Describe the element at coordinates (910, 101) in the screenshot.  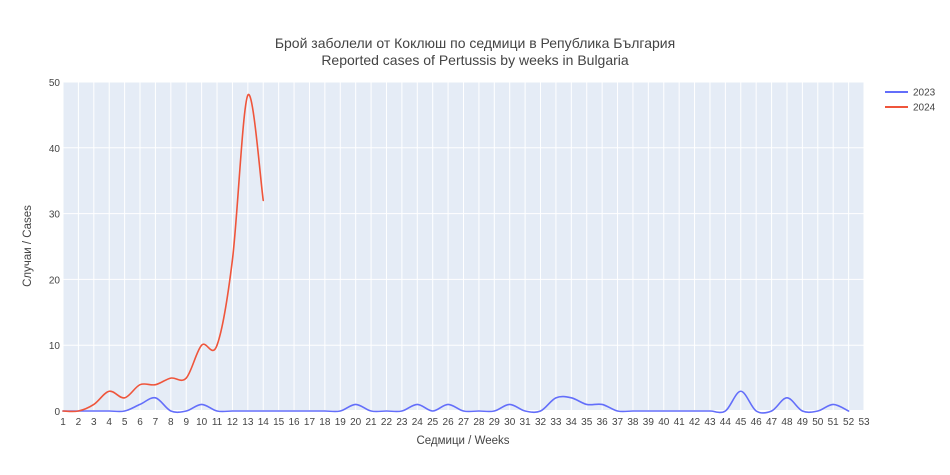
I see `legend: 2023 2024` at that location.